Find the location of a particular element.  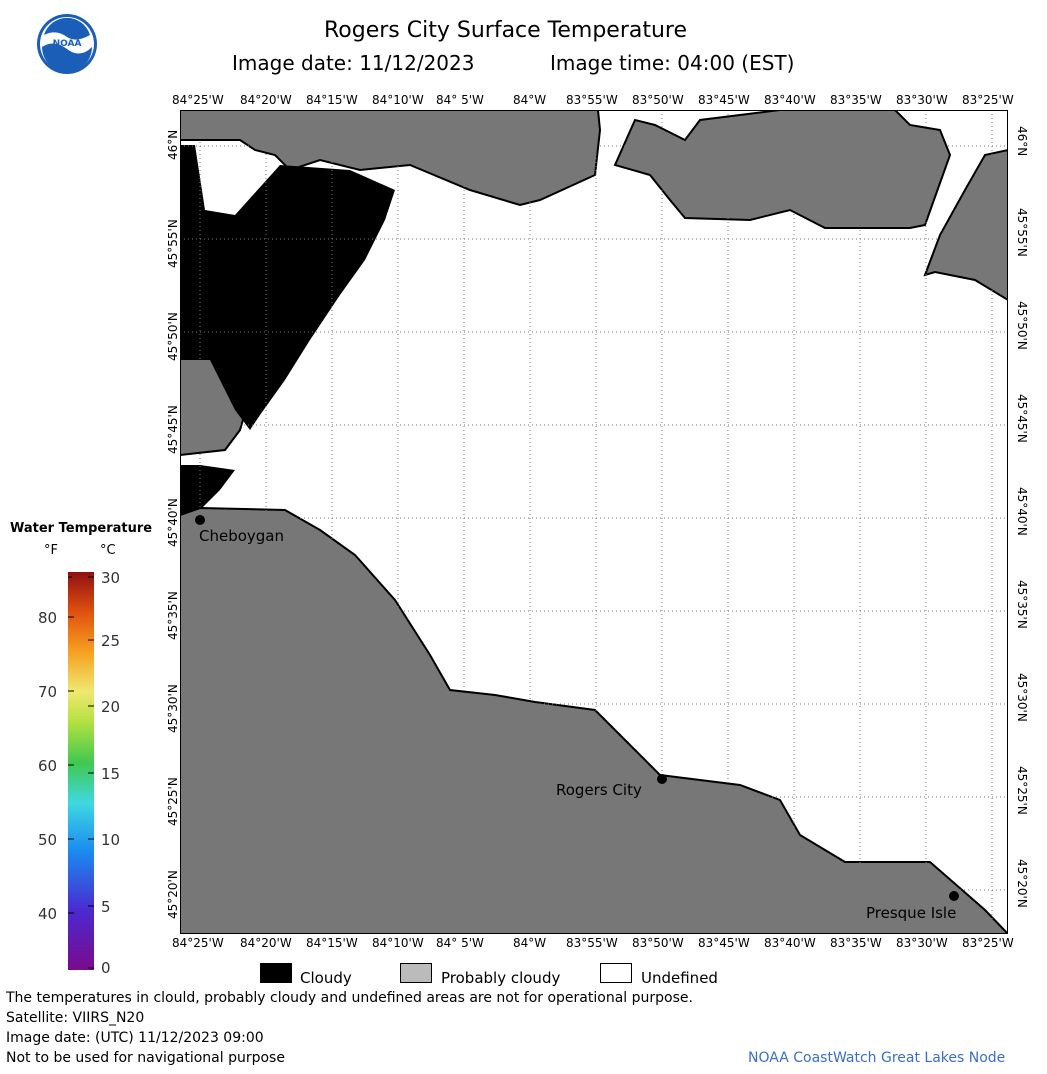

f-tick: 80 is located at coordinates (48, 618).